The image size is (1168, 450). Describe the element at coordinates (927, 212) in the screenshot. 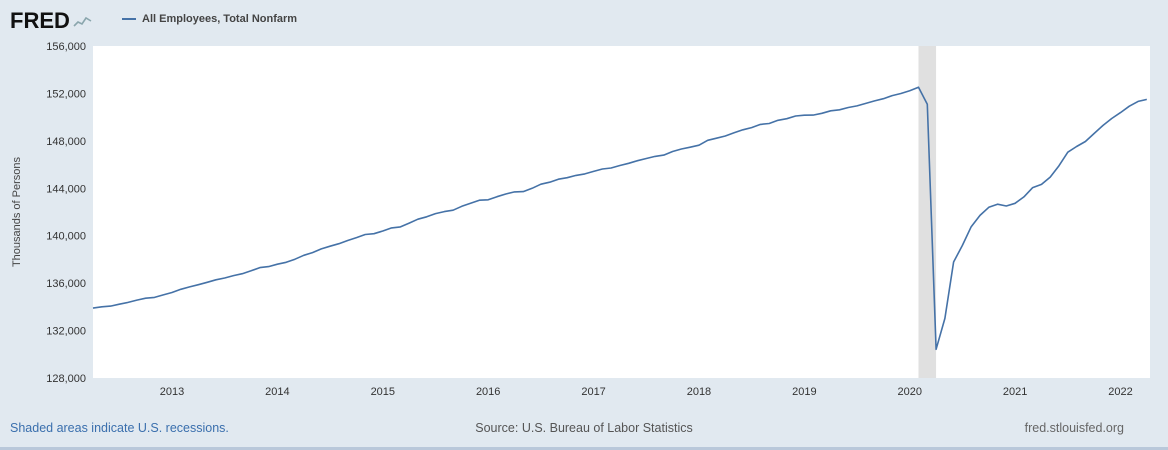

I see `recession-band` at that location.